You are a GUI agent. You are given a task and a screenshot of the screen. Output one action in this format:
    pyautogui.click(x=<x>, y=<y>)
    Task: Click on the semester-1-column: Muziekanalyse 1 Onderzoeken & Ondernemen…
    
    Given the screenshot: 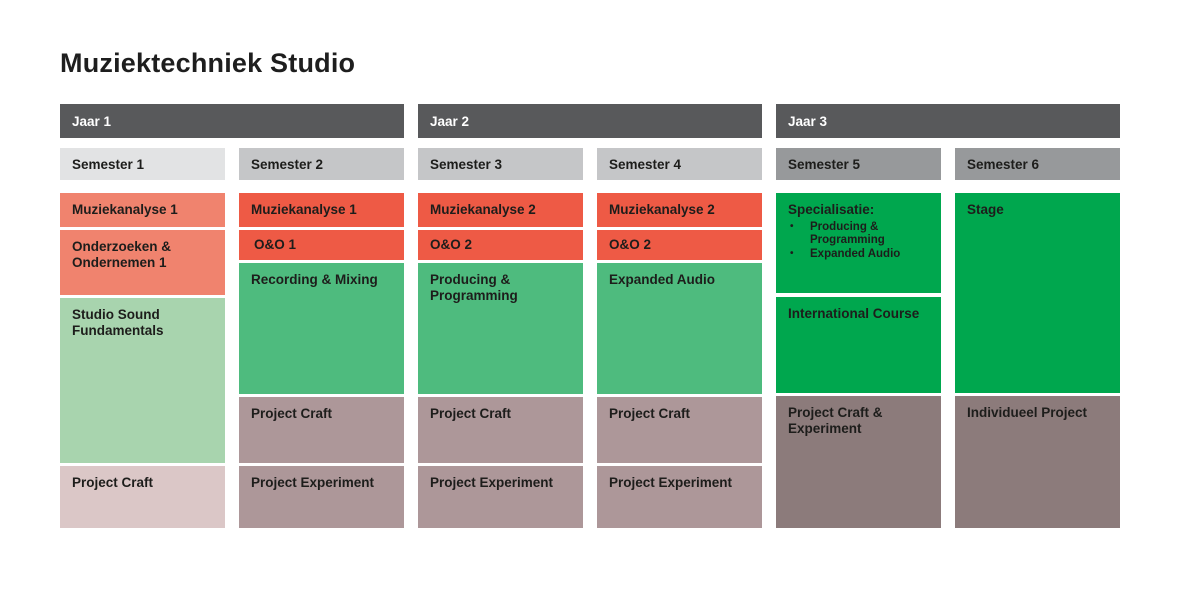 What is the action you would take?
    pyautogui.click(x=142, y=360)
    